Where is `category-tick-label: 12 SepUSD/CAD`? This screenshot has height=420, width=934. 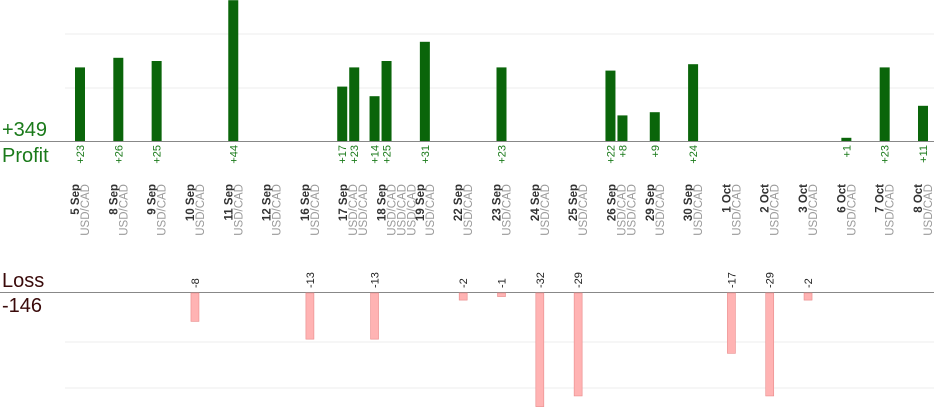 category-tick-label: 12 SepUSD/CAD is located at coordinates (273, 210).